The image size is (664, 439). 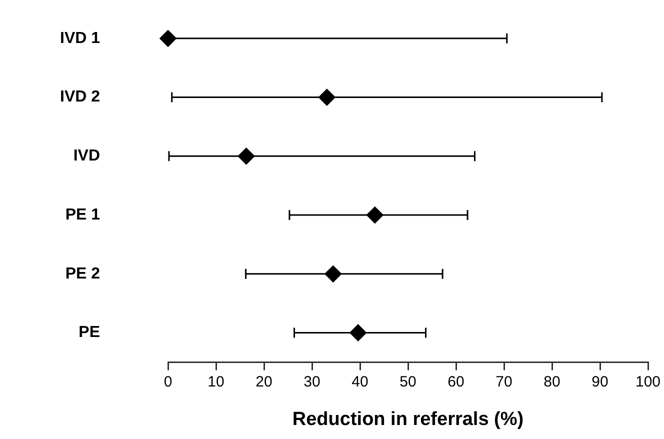 What do you see at coordinates (456, 381) in the screenshot?
I see `x-tick-label: 60` at bounding box center [456, 381].